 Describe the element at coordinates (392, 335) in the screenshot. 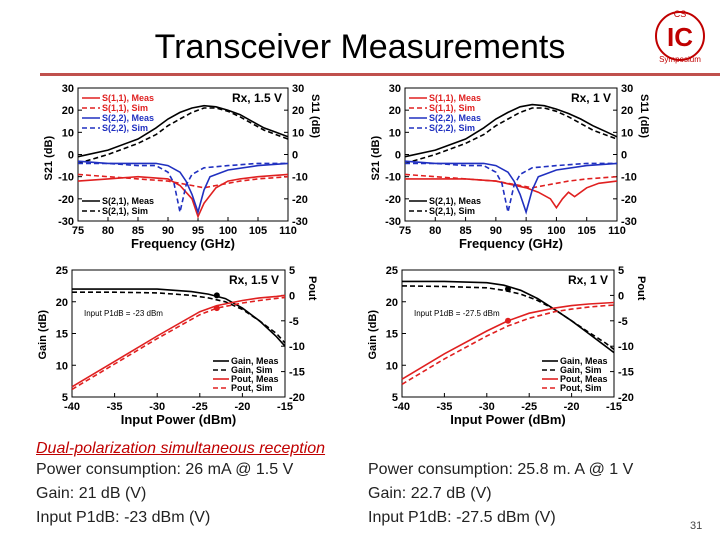

I see `y-tick-label: 15` at that location.